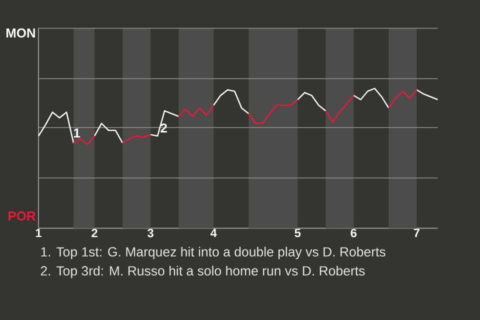 The image size is (480, 320). Describe the element at coordinates (417, 233) in the screenshot. I see `x-tick-label: 7` at that location.